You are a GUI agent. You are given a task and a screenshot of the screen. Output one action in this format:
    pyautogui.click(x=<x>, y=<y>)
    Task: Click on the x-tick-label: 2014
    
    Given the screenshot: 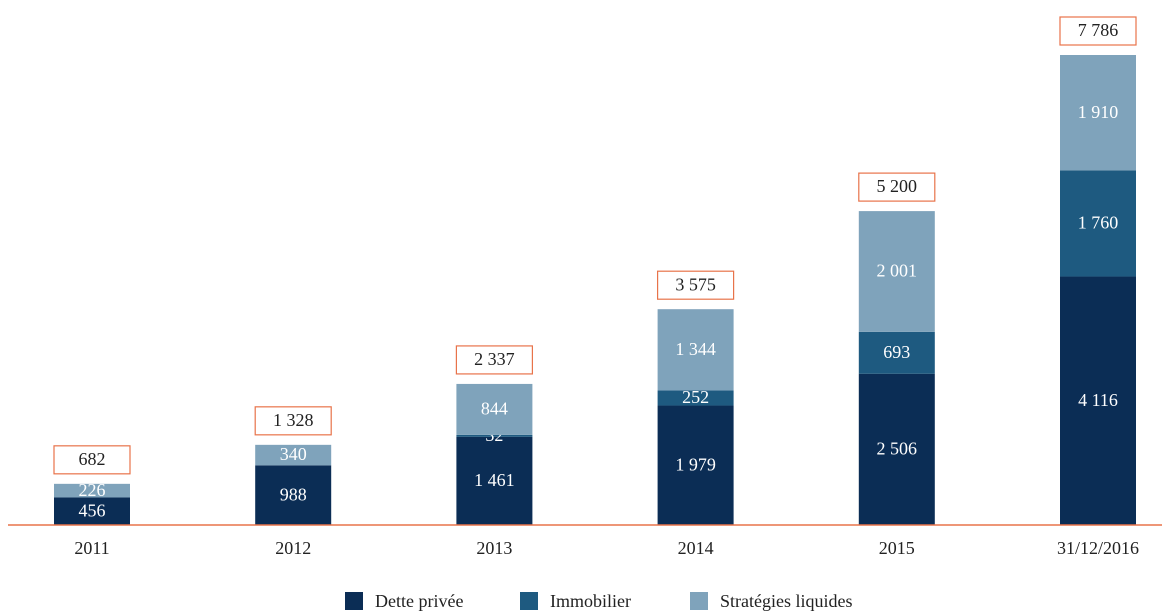 What is the action you would take?
    pyautogui.click(x=696, y=548)
    